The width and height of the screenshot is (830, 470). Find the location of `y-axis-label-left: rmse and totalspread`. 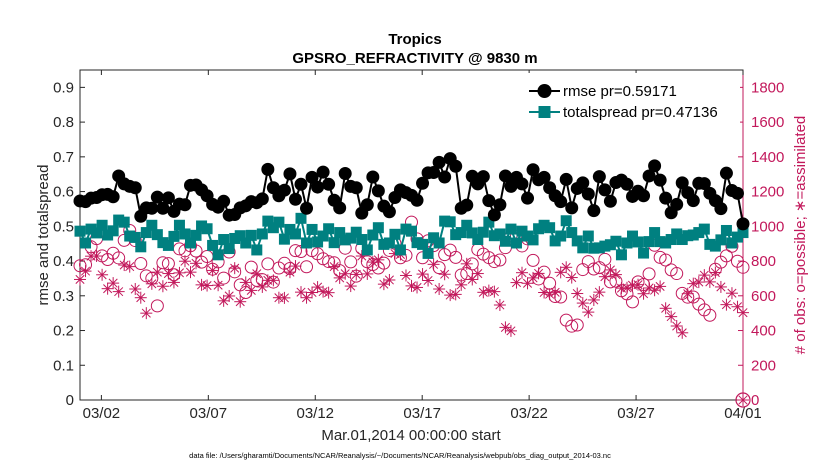

y-axis-label-left: rmse and totalspread is located at coordinates (43, 235).